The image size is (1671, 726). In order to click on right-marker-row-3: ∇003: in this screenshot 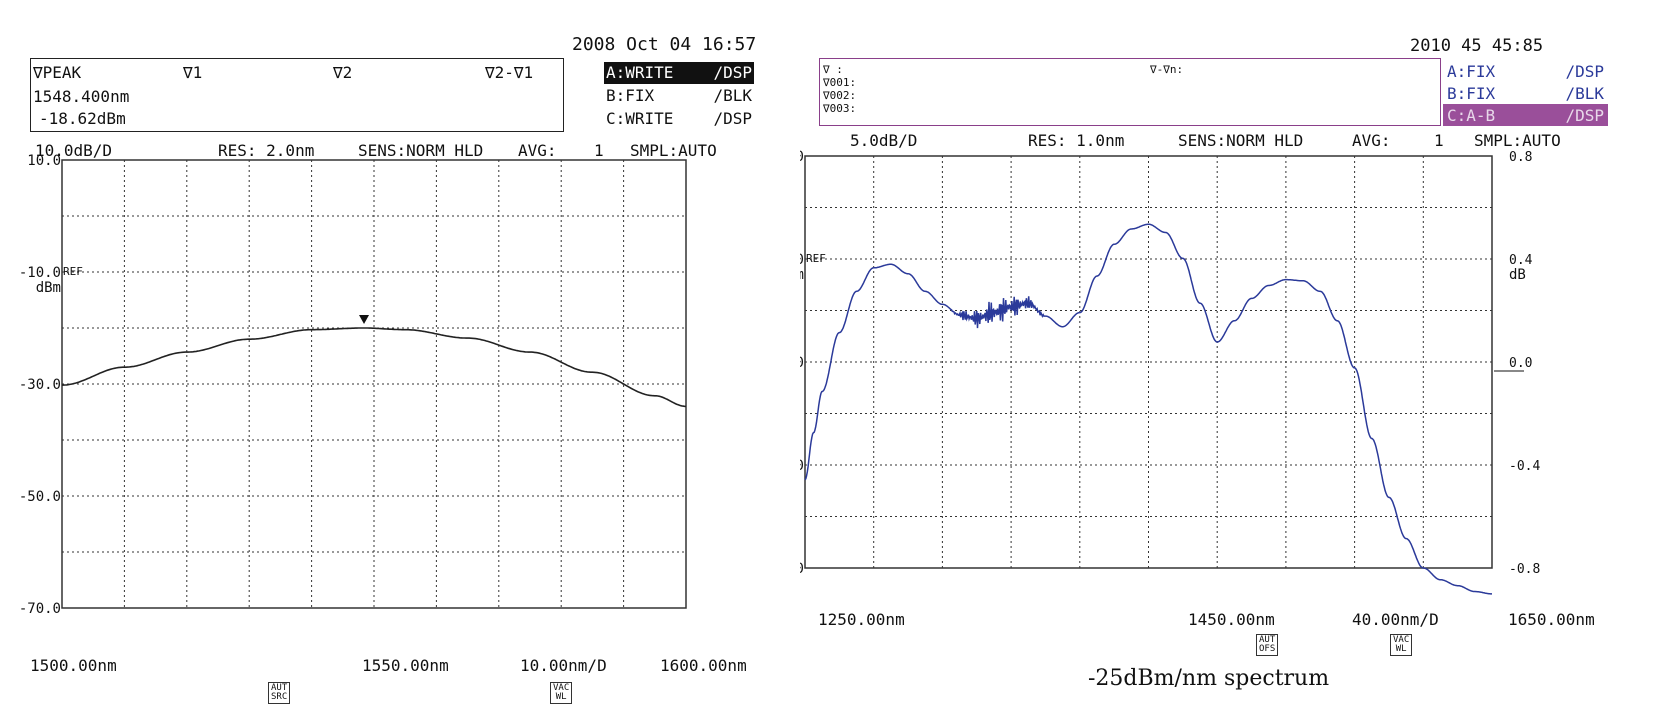, I will do `click(840, 108)`.